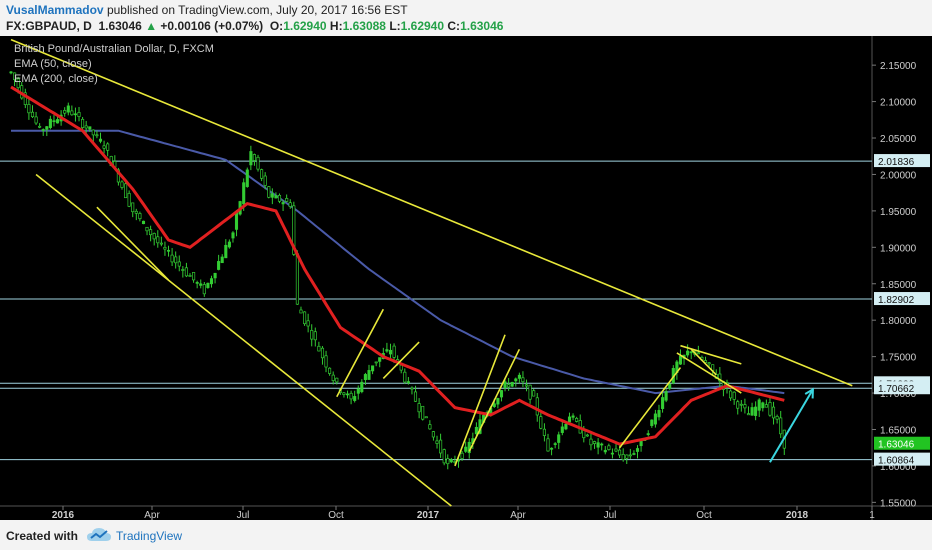 The height and width of the screenshot is (550, 932). What do you see at coordinates (896, 162) in the screenshot?
I see `level-price-label: 2.01836` at bounding box center [896, 162].